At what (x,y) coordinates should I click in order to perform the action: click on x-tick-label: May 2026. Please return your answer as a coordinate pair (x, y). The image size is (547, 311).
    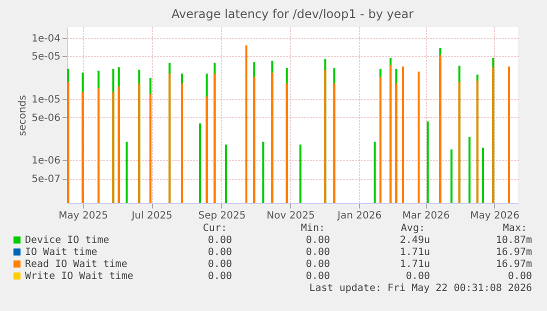
    Looking at the image, I should click on (495, 216).